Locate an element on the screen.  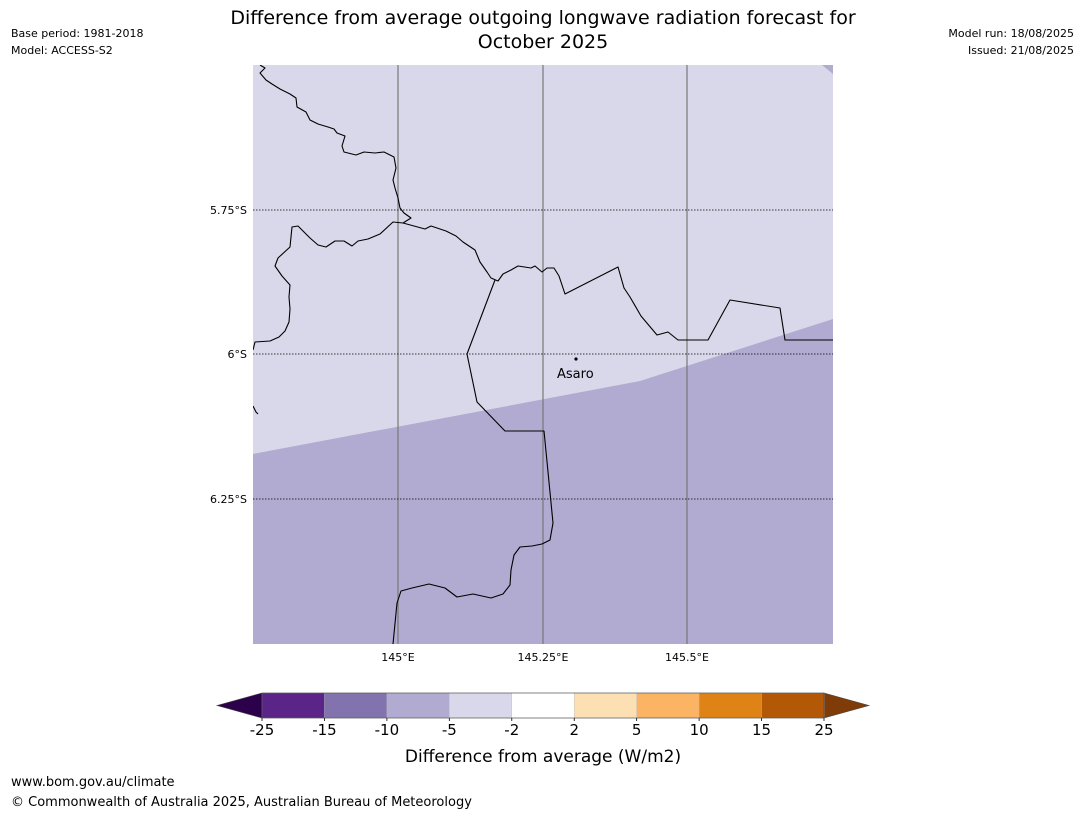
colorbar-frame is located at coordinates (543, 705).